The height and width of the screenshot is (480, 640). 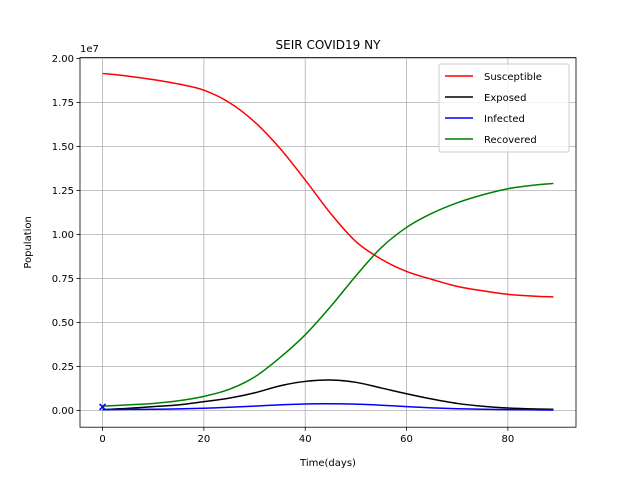 I want to click on legend: Susceptible Exposed Infected Recovered, so click(x=504, y=108).